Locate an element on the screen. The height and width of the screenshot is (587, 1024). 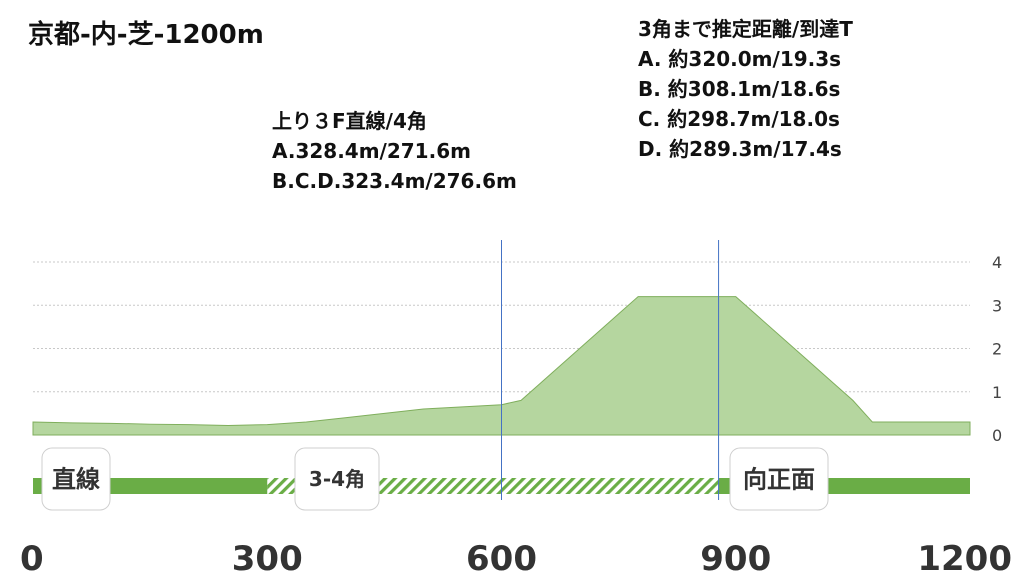
y-tick-label: 2 is located at coordinates (997, 349).